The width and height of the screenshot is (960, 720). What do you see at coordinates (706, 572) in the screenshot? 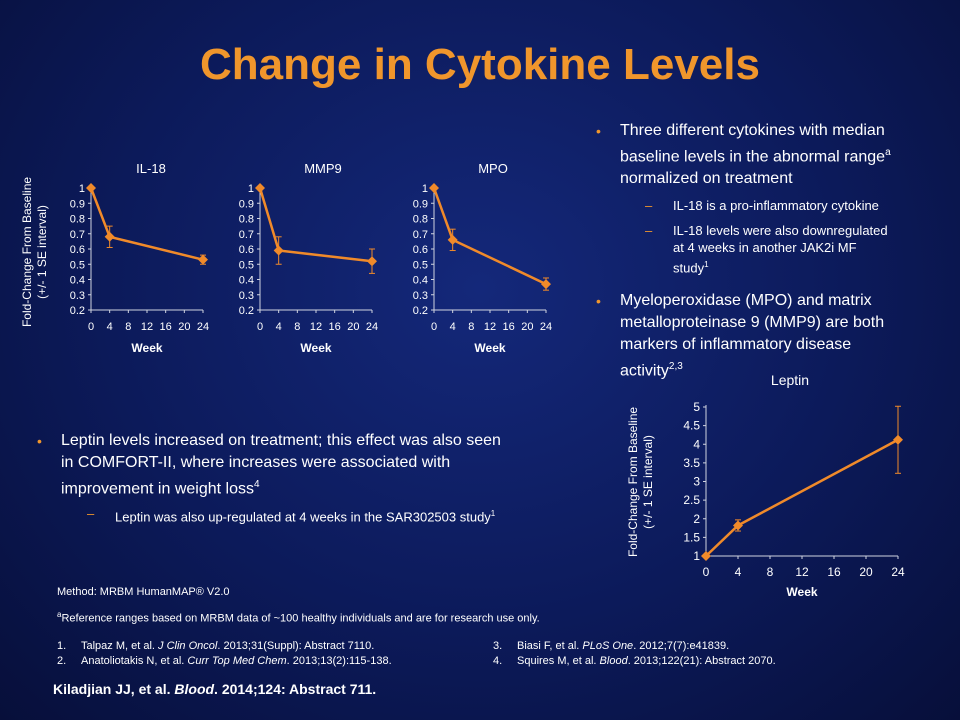
I see `leptin-x-tick-label: 0` at bounding box center [706, 572].